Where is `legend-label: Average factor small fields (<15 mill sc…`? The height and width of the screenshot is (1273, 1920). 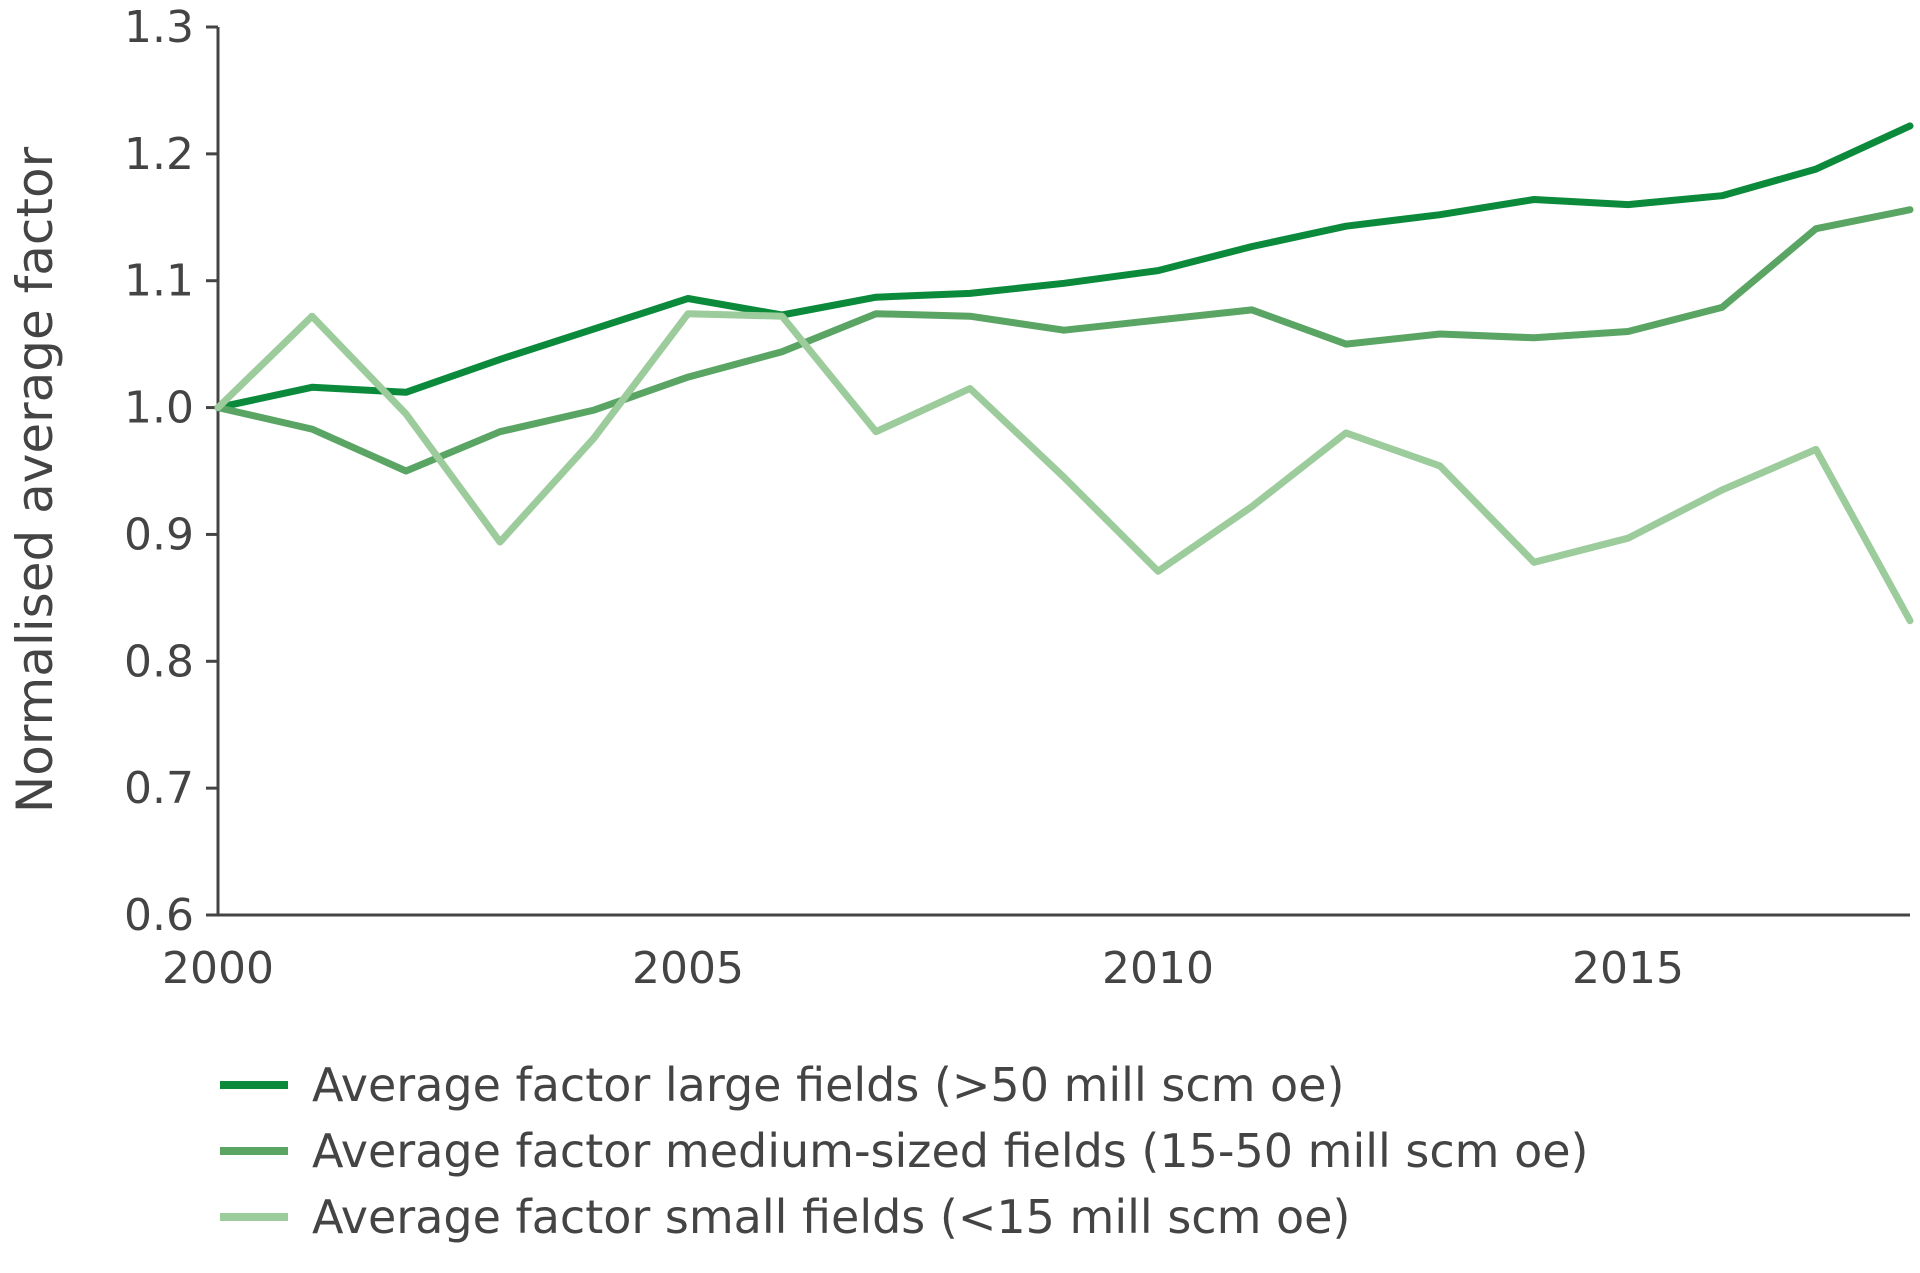
legend-label: Average factor small fields (<15 mill sc… is located at coordinates (831, 1217).